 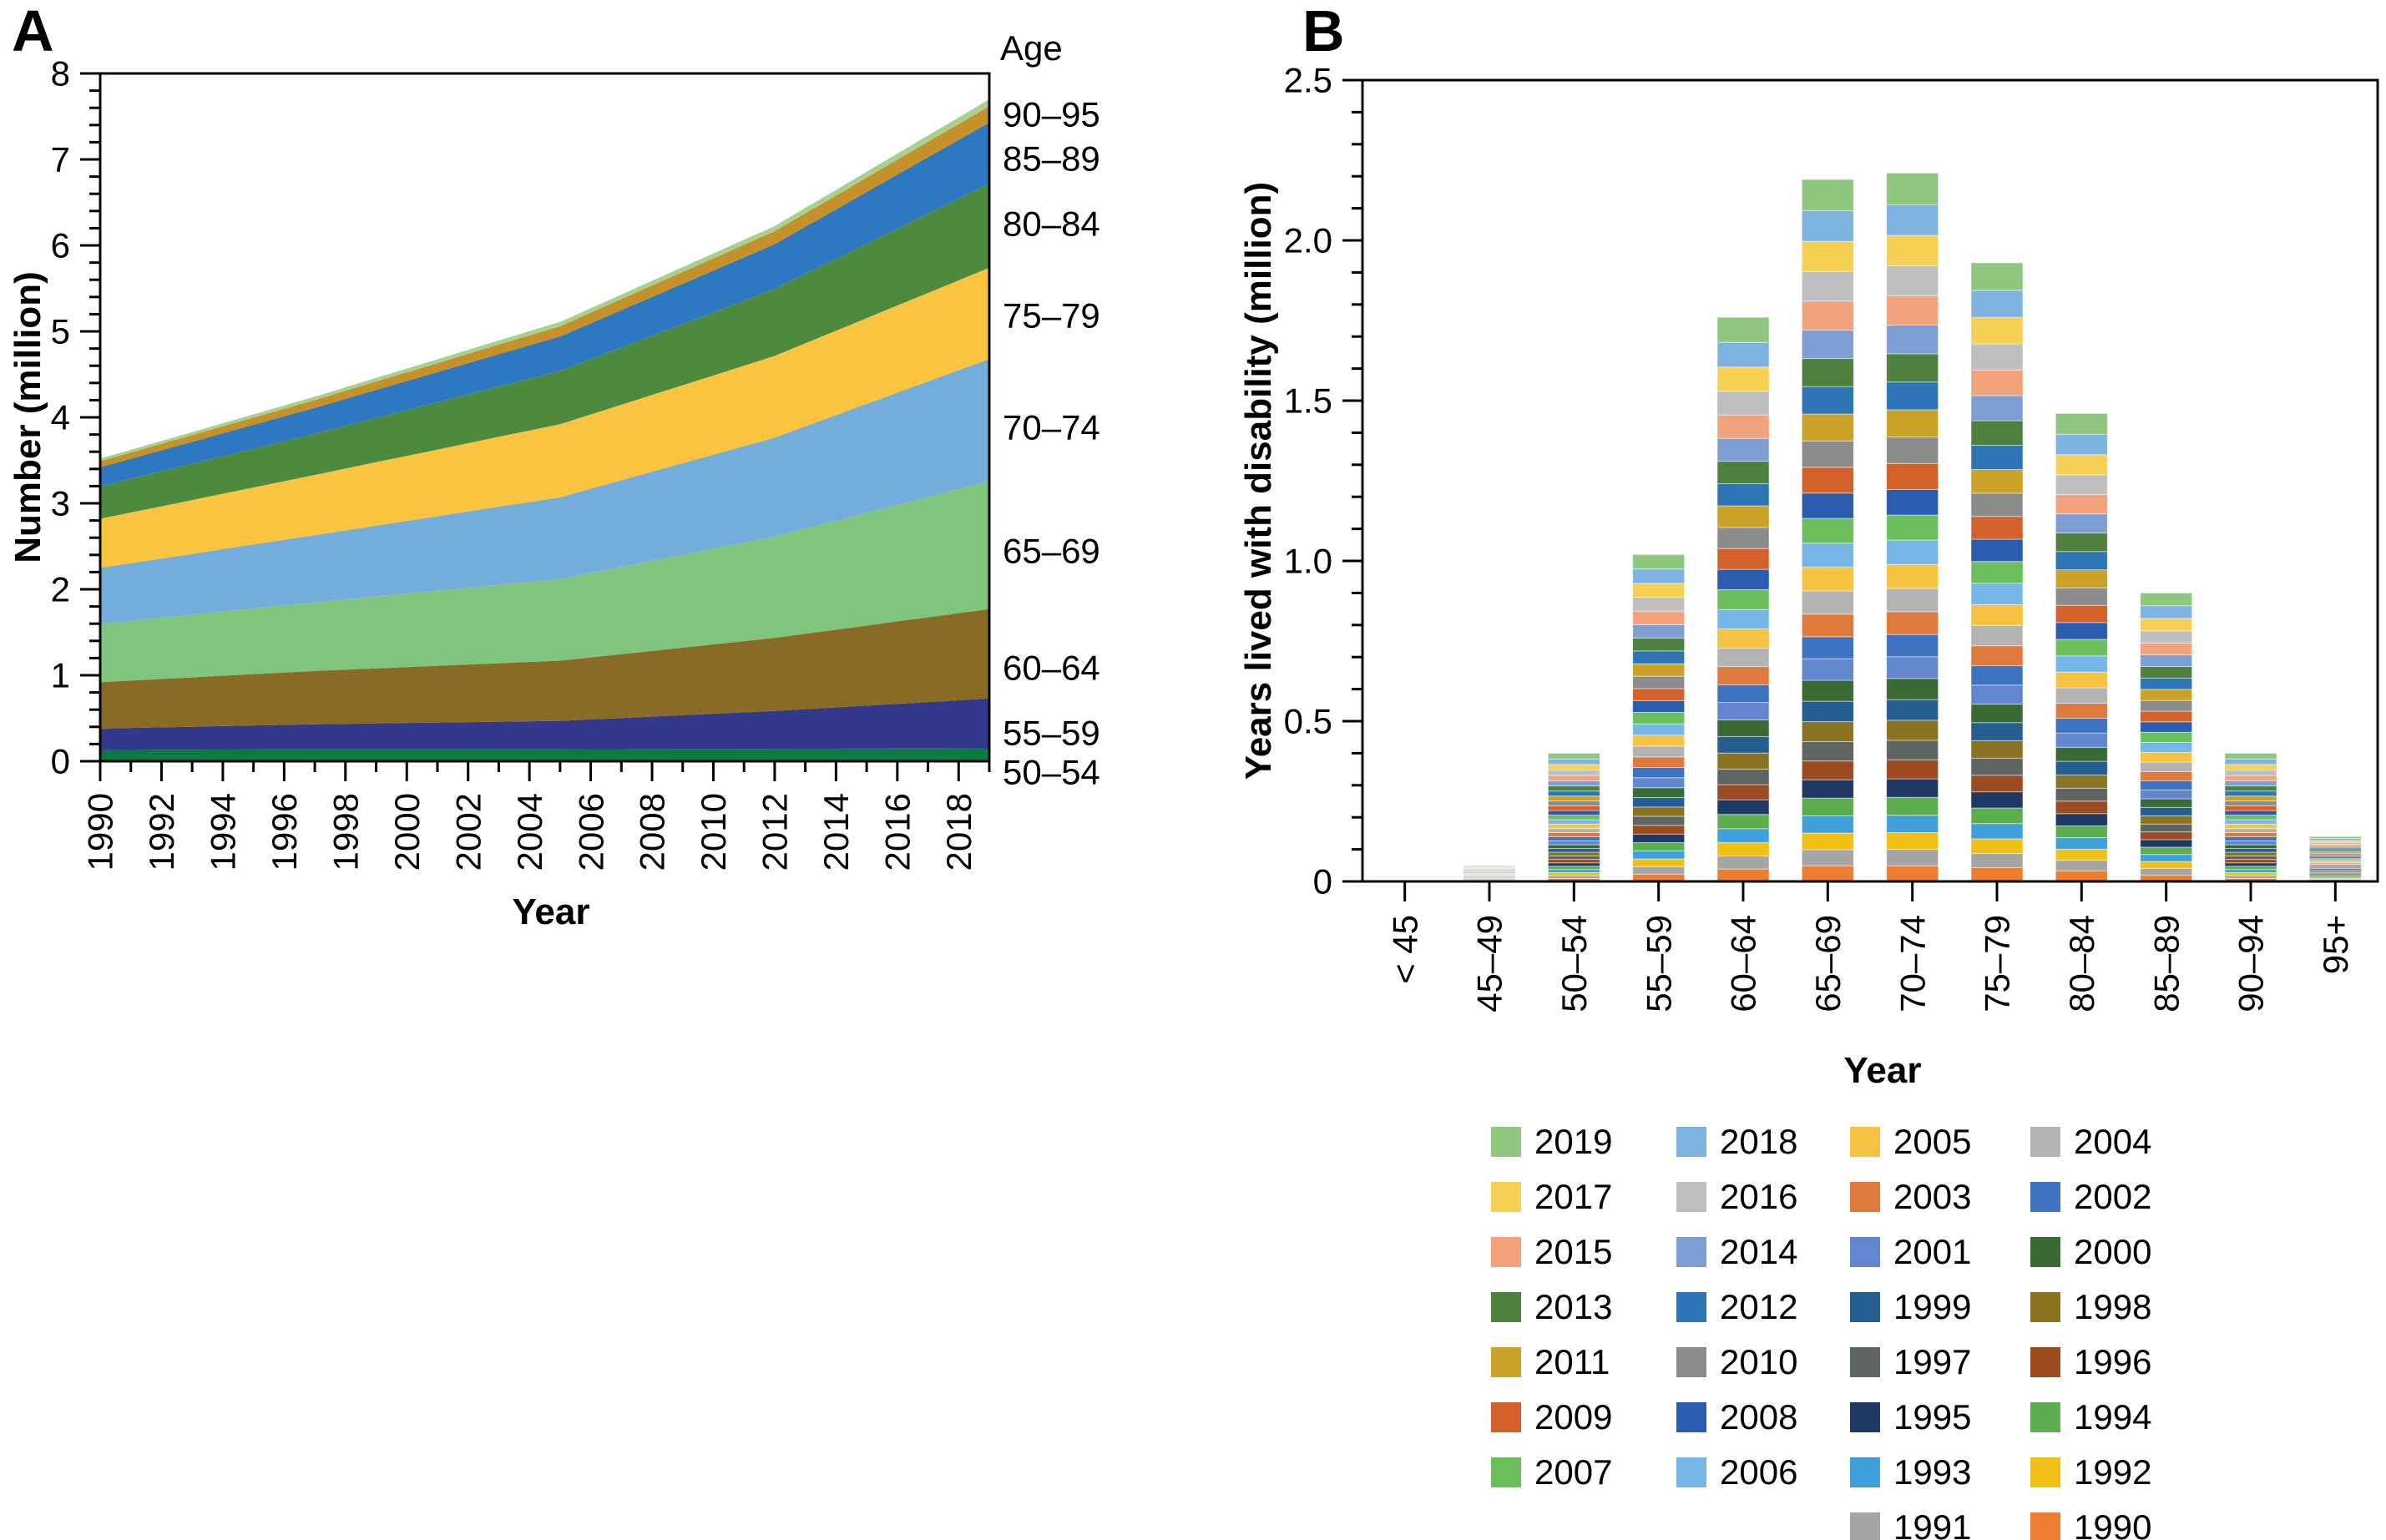 I want to click on panel-b-letter: B, so click(x=1323, y=31).